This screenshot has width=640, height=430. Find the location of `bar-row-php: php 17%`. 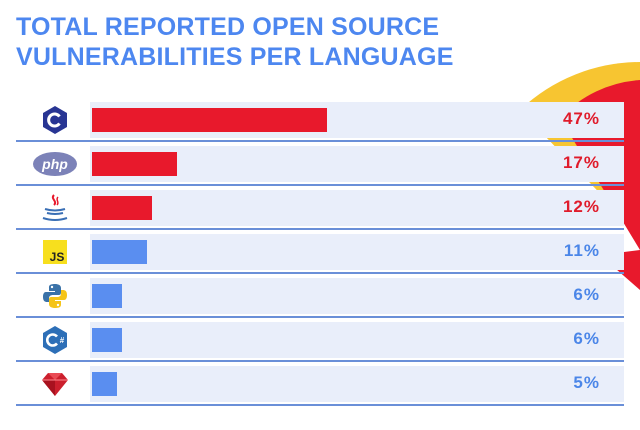

bar-row-php: php 17% is located at coordinates (320, 166).